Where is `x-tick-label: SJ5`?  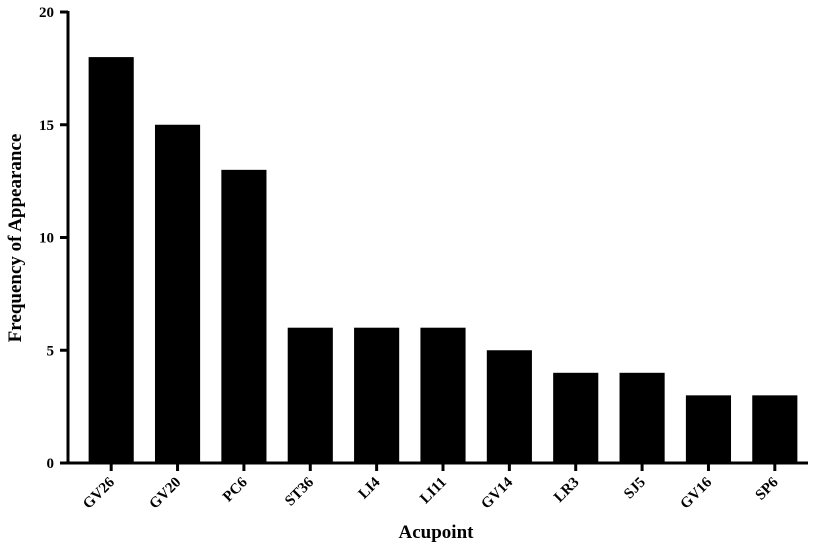 x-tick-label: SJ5 is located at coordinates (635, 489).